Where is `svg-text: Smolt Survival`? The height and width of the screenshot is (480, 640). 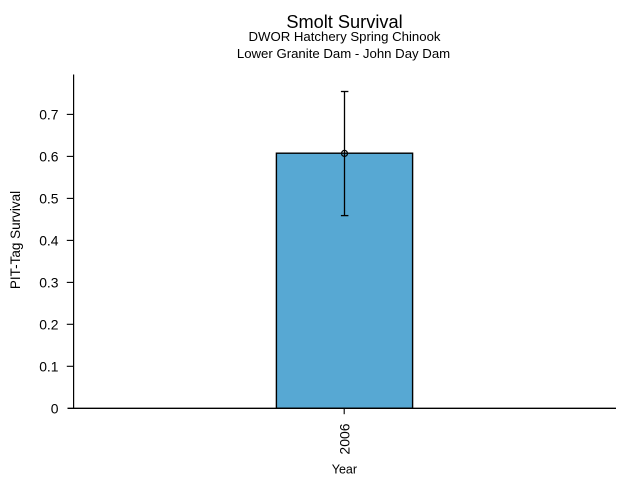 svg-text: Smolt Survival is located at coordinates (344, 22).